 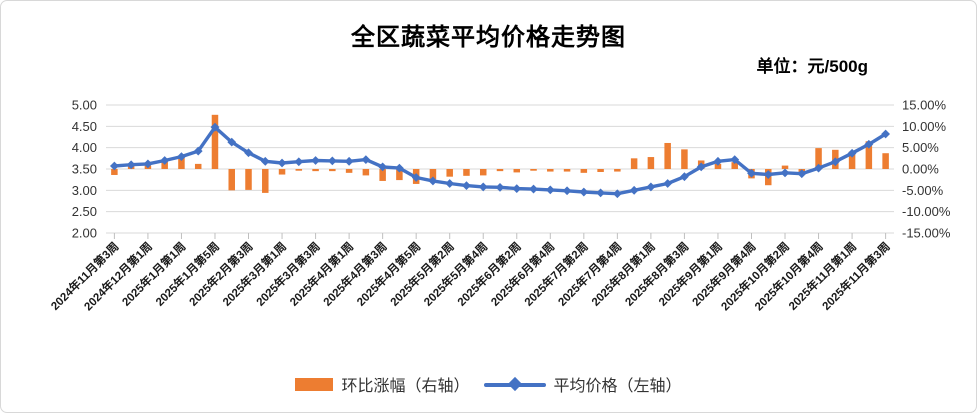 I want to click on y-axis-right-tick: 5.00%, so click(x=920, y=147).